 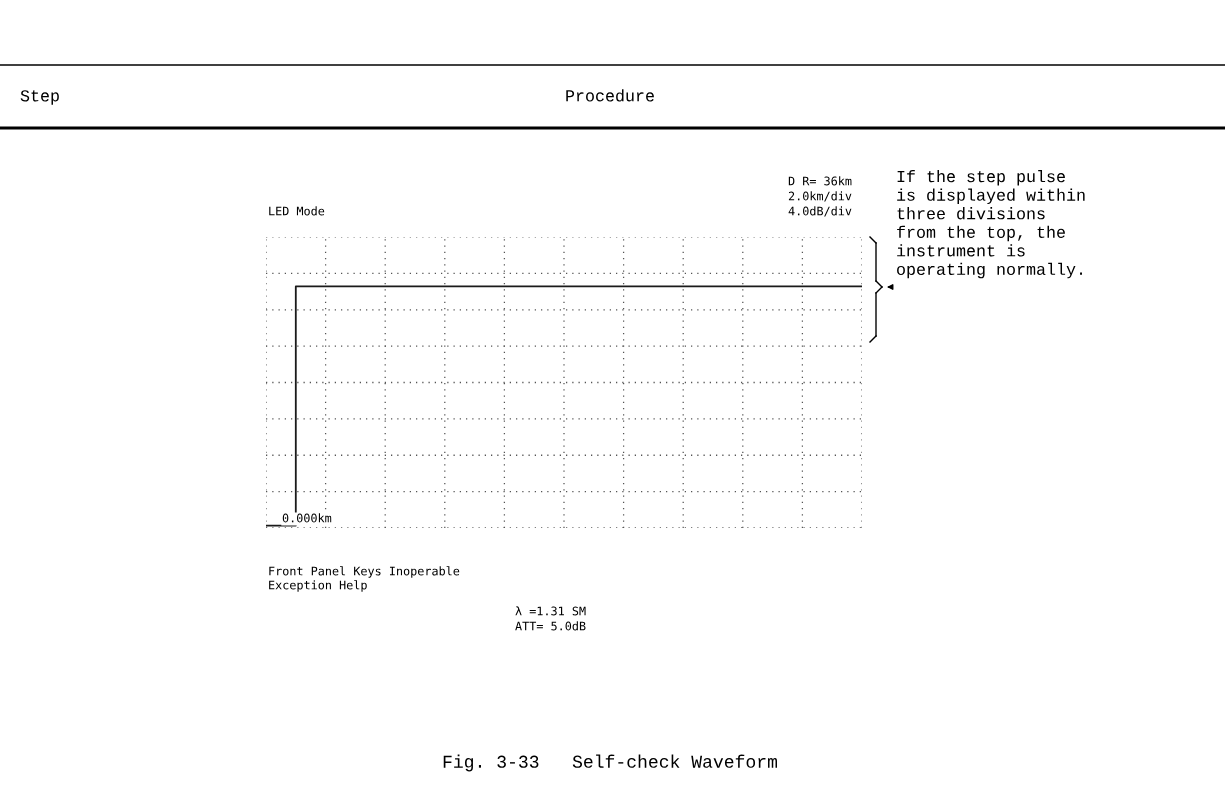 What do you see at coordinates (364, 572) in the screenshot?
I see `text: Front Panel Keys Inoperable` at bounding box center [364, 572].